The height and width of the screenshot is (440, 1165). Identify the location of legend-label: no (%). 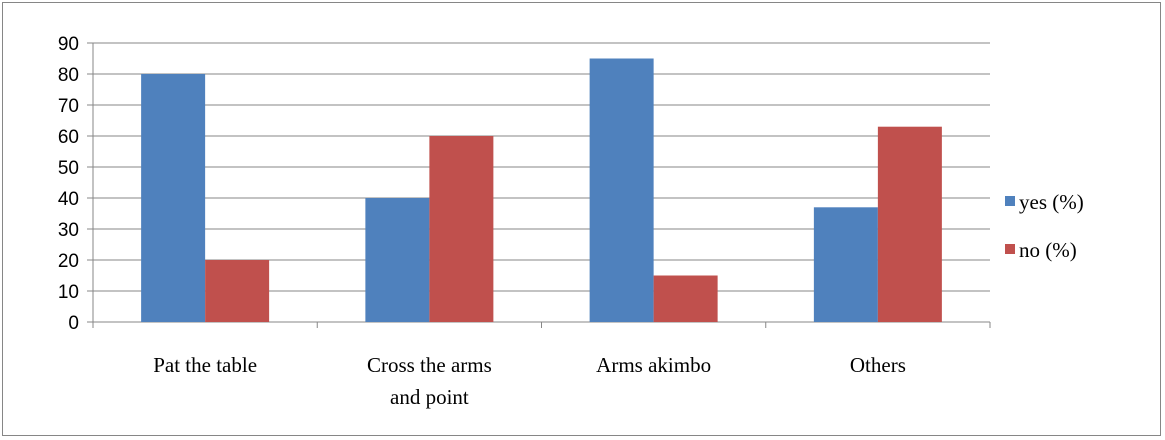
(1048, 250).